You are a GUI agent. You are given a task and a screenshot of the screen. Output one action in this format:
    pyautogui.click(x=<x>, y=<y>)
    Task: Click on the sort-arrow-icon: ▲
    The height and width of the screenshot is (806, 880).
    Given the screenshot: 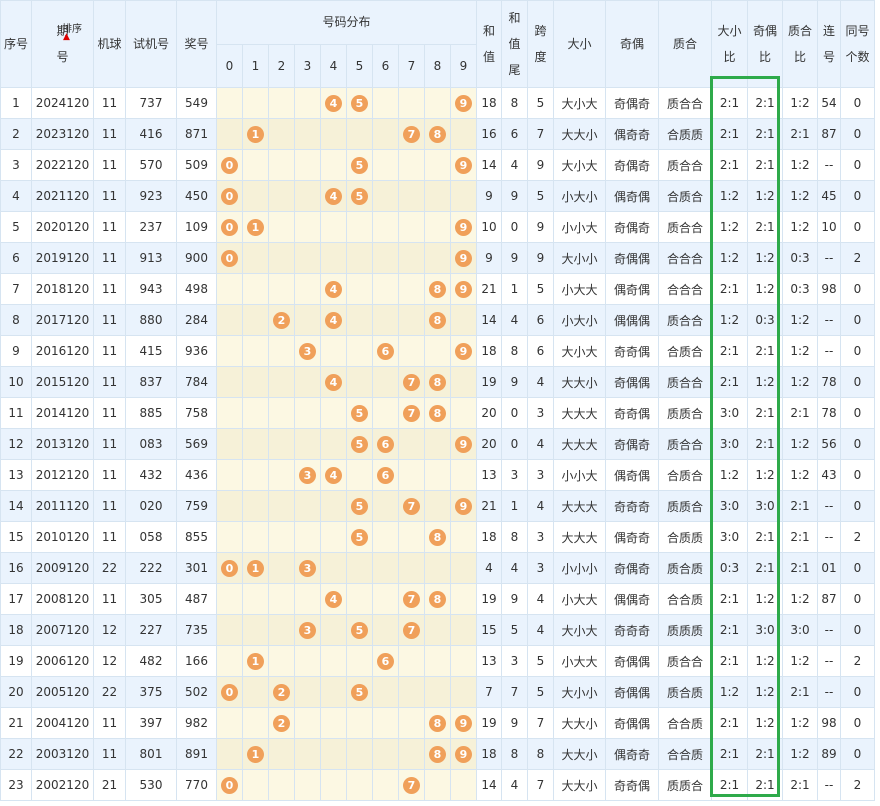 What is the action you would take?
    pyautogui.click(x=66, y=37)
    